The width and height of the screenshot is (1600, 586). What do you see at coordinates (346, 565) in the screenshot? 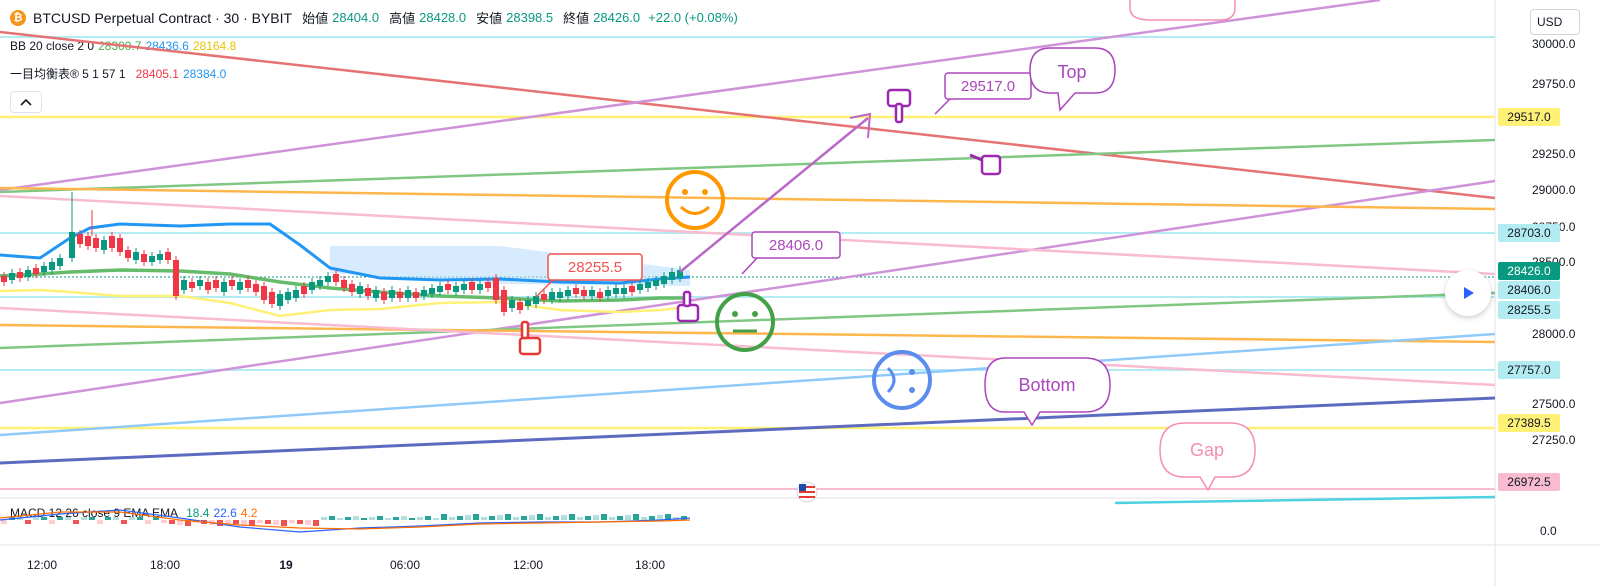
I see `time-axis: 12:00 18:00 19 06:00 12:00 18:00` at bounding box center [346, 565].